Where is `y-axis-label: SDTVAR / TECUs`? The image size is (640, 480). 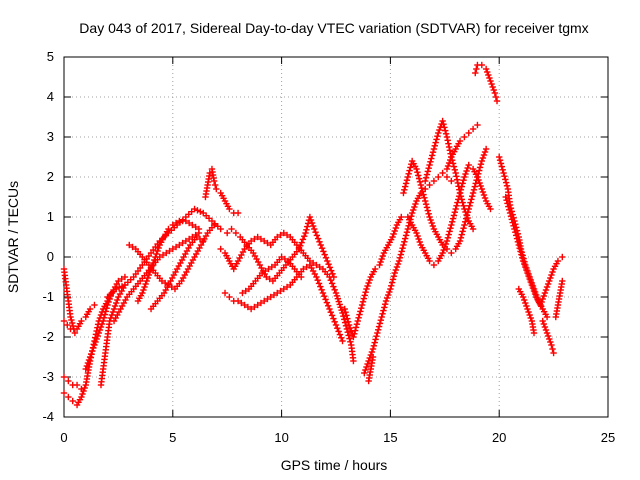 y-axis-label: SDTVAR / TECUs is located at coordinates (13, 237).